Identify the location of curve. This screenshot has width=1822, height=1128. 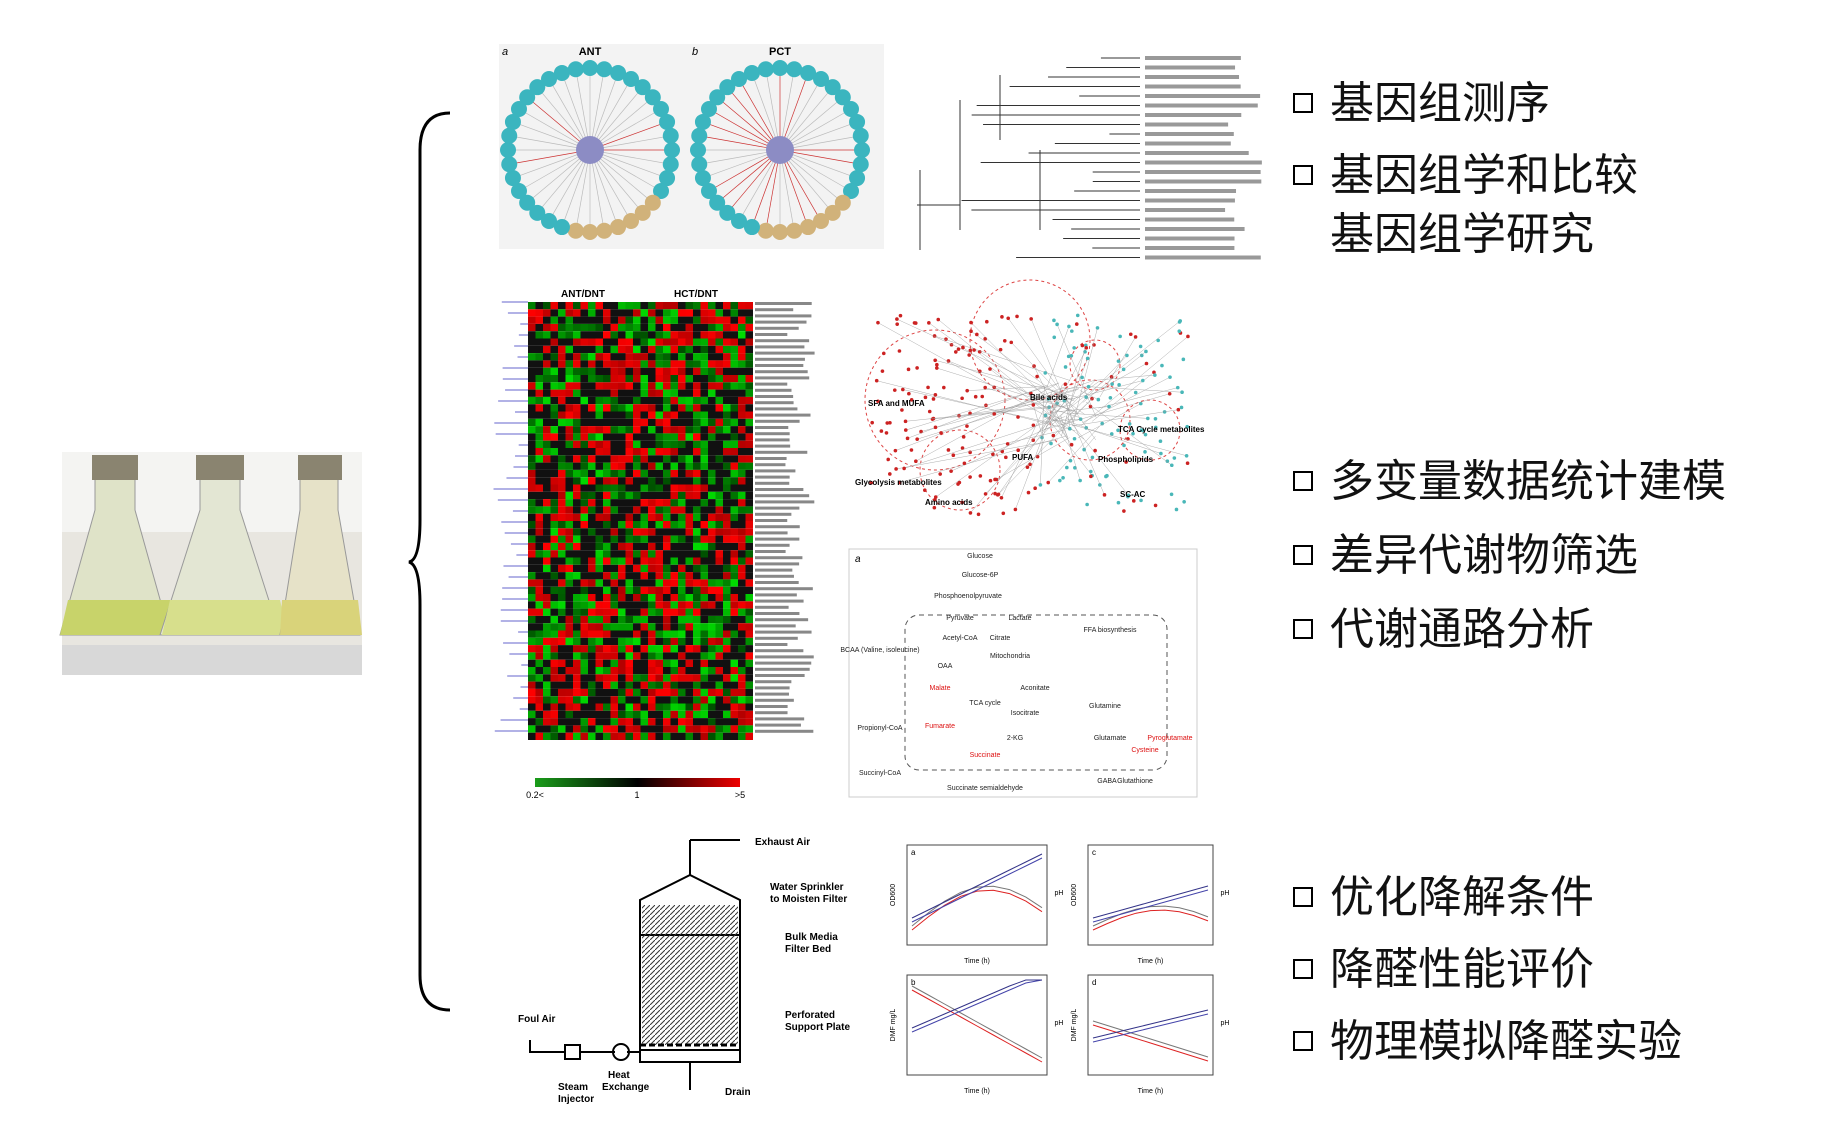
(977, 1022).